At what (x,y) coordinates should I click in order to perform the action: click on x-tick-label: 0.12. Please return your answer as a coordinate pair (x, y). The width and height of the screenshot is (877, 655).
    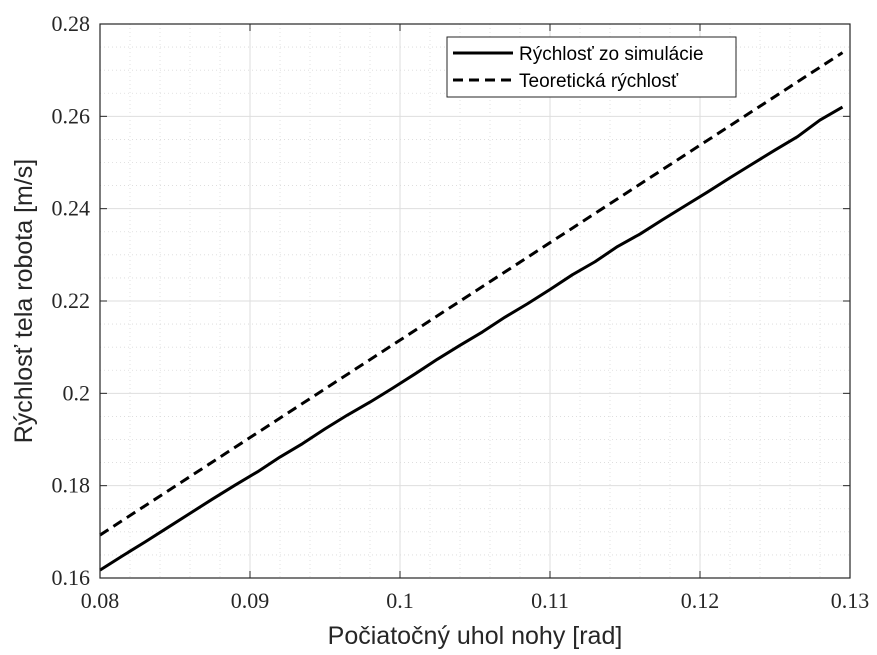
    Looking at the image, I should click on (700, 600).